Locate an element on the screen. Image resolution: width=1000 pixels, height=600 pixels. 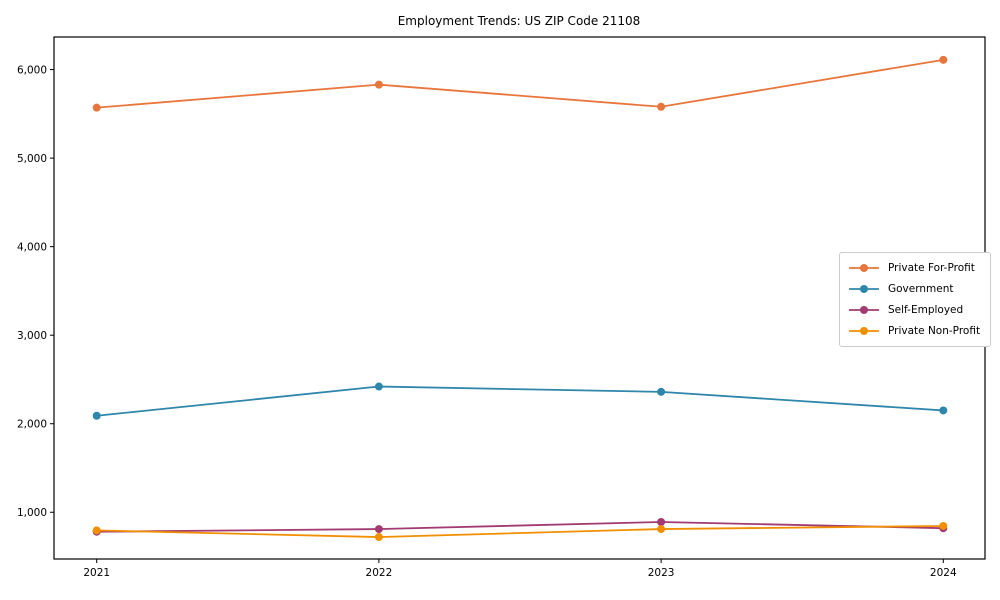
data-point-private-for-profit-2023 is located at coordinates (661, 106).